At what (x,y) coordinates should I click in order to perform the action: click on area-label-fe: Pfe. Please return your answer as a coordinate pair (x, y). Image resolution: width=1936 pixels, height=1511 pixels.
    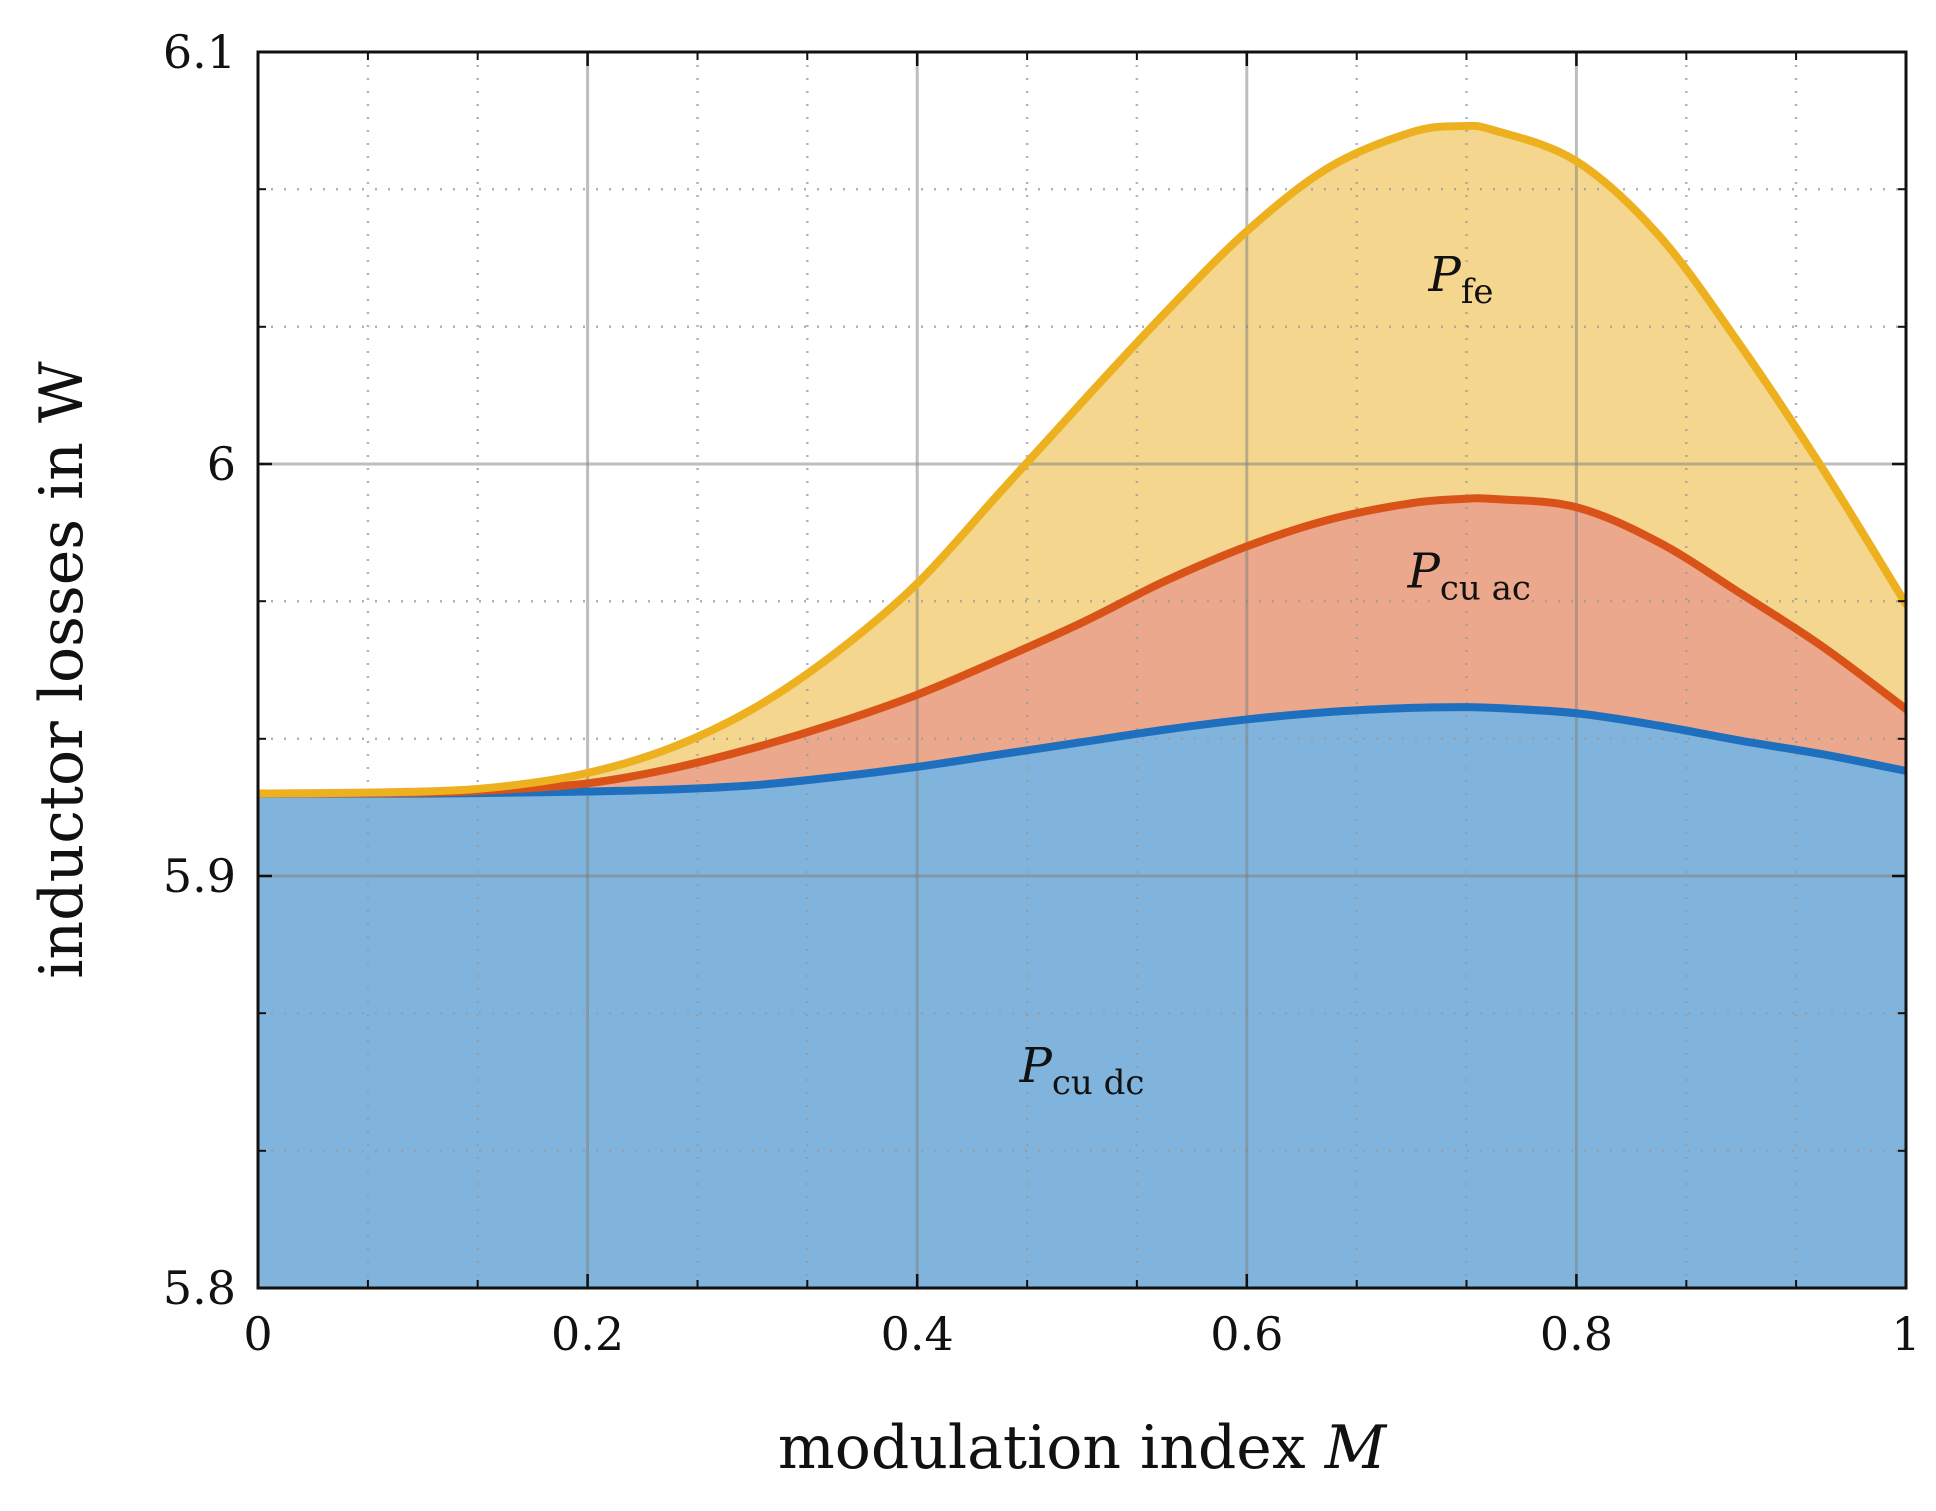
    Looking at the image, I should click on (1461, 279).